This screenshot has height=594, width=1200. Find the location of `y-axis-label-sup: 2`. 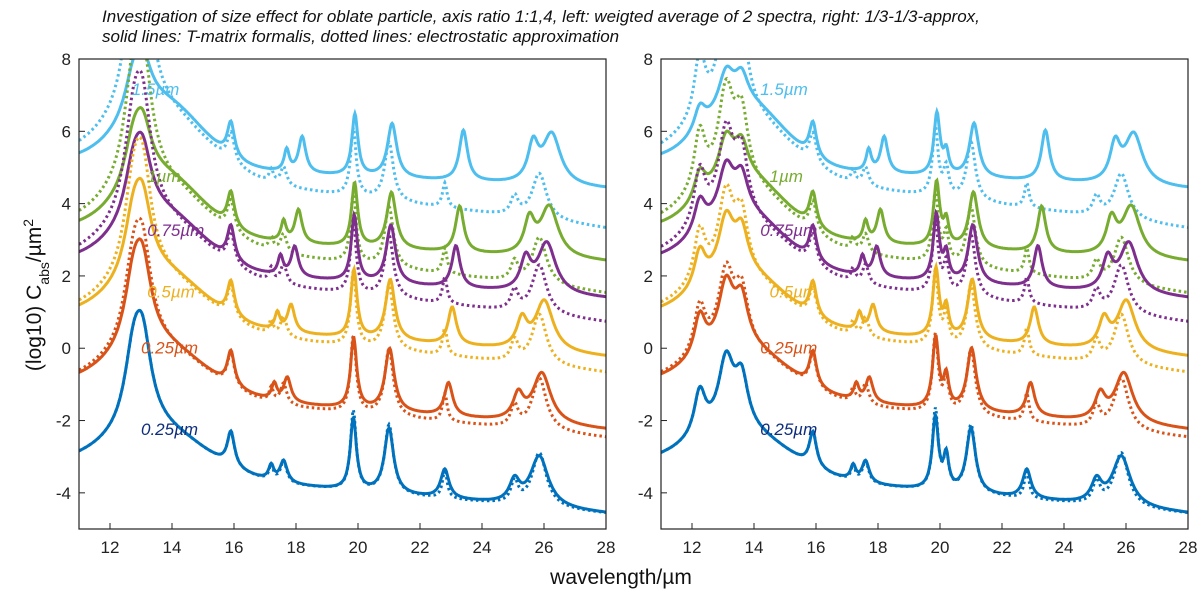

y-axis-label-sup: 2 is located at coordinates (28, 223).